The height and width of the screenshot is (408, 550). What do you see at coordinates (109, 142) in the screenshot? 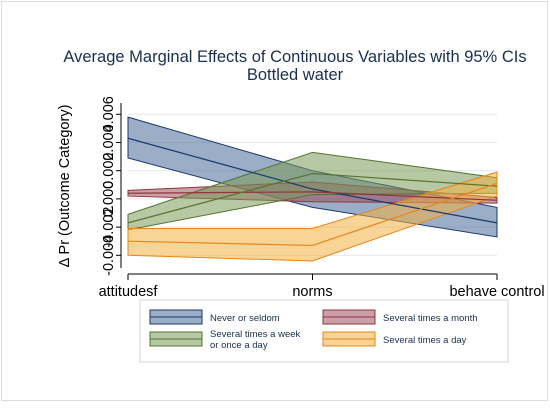
I see `y-tick-label-4: 0.004` at bounding box center [109, 142].